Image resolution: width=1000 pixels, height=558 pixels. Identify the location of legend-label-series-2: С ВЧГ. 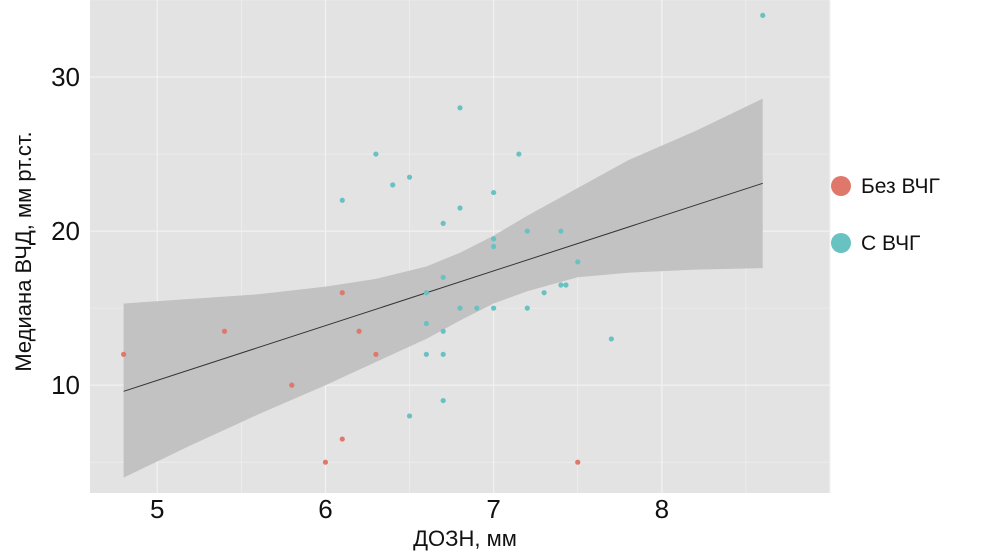
(890, 243).